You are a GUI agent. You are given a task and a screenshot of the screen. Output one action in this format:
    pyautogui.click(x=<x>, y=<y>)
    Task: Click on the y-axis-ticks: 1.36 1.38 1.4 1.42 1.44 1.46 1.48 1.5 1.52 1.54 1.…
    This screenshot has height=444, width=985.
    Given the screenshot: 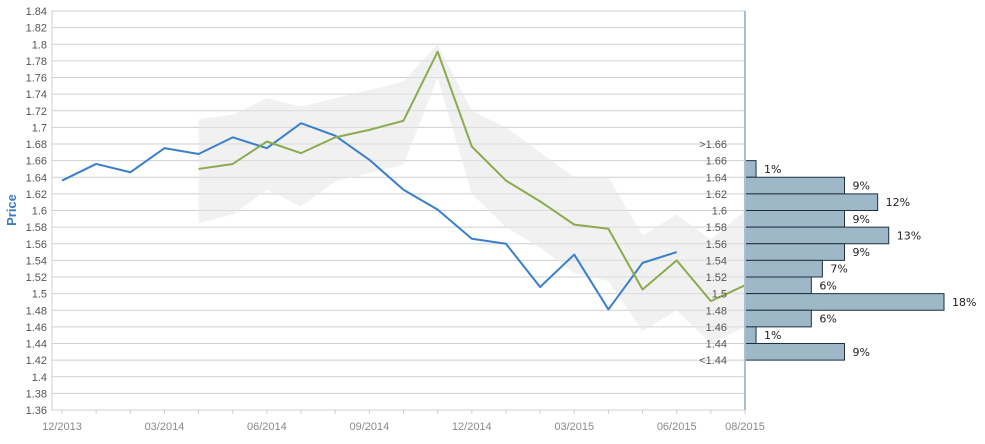 What is the action you would take?
    pyautogui.click(x=36, y=211)
    